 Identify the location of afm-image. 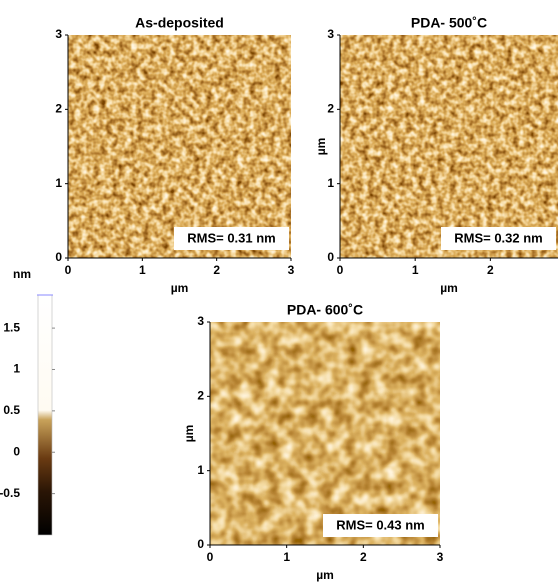
(449, 146).